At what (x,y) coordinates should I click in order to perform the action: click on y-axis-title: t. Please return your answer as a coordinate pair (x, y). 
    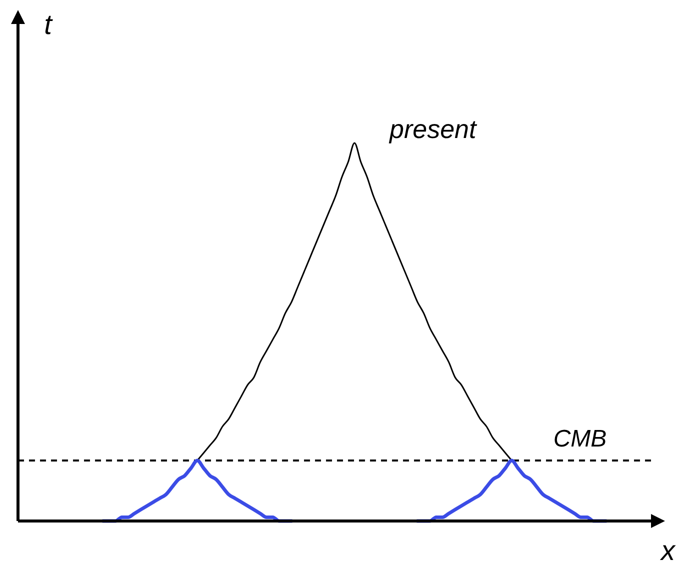
    Looking at the image, I should click on (49, 24).